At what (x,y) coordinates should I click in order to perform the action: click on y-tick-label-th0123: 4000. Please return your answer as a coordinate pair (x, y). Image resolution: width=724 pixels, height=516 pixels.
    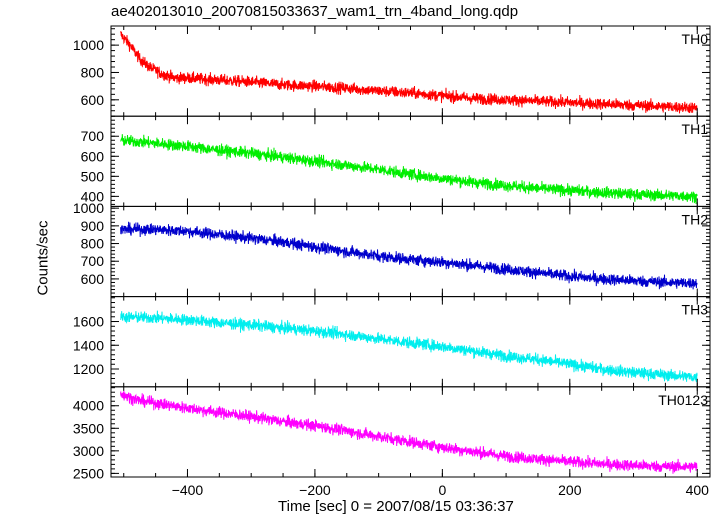
    Looking at the image, I should click on (88, 406).